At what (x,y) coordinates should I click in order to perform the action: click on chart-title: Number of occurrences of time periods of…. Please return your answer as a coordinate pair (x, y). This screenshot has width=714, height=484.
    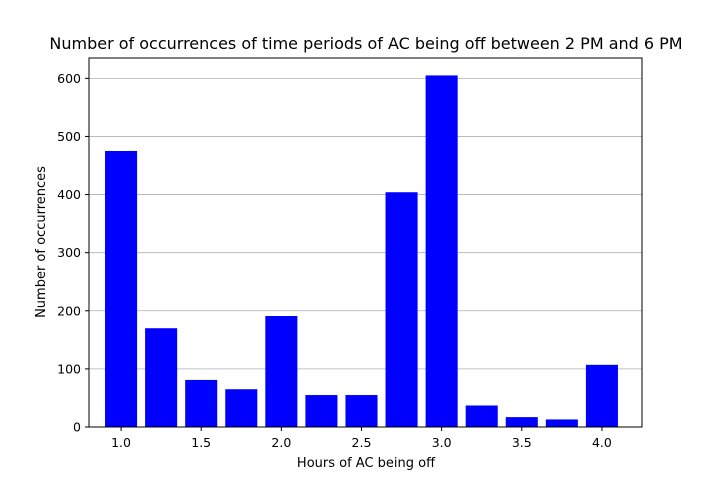
    Looking at the image, I should click on (365, 43).